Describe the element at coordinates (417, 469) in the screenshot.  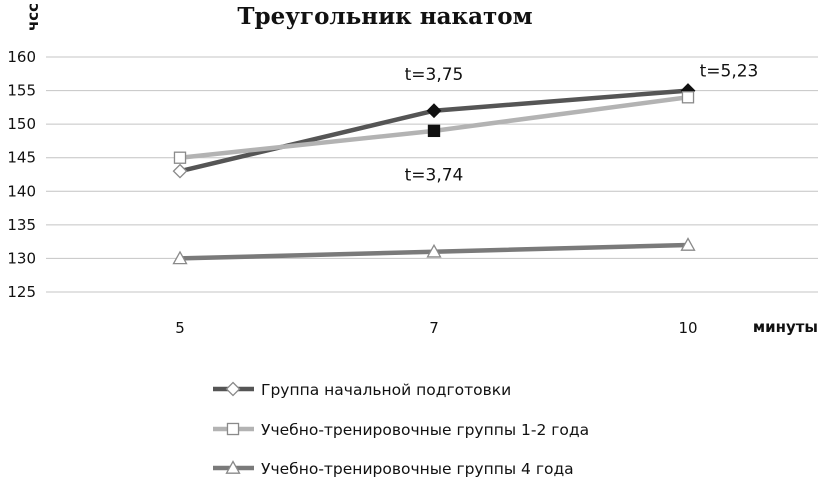
I see `legend-label: Учебно-тренировочные группы 4 года` at that location.